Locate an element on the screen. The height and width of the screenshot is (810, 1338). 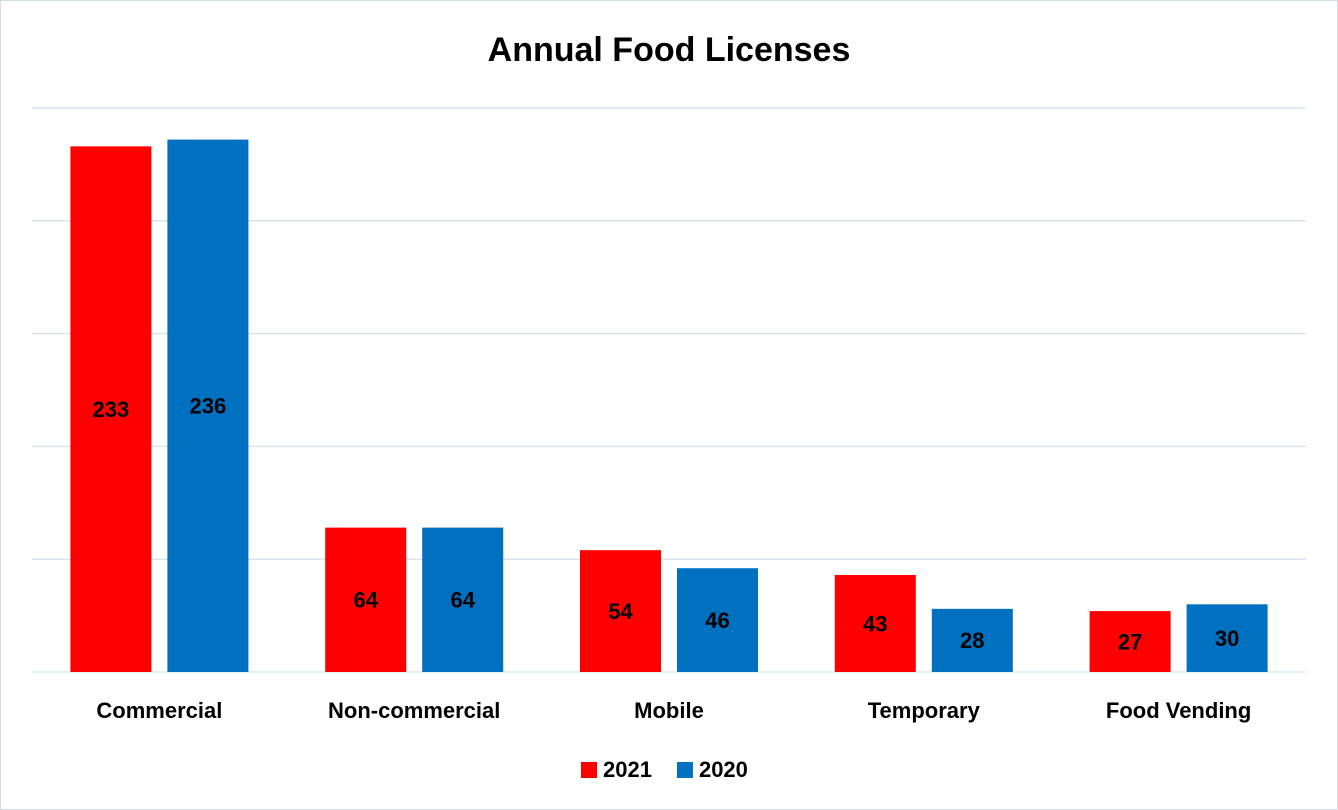
legend-label: 2021 is located at coordinates (627, 769).